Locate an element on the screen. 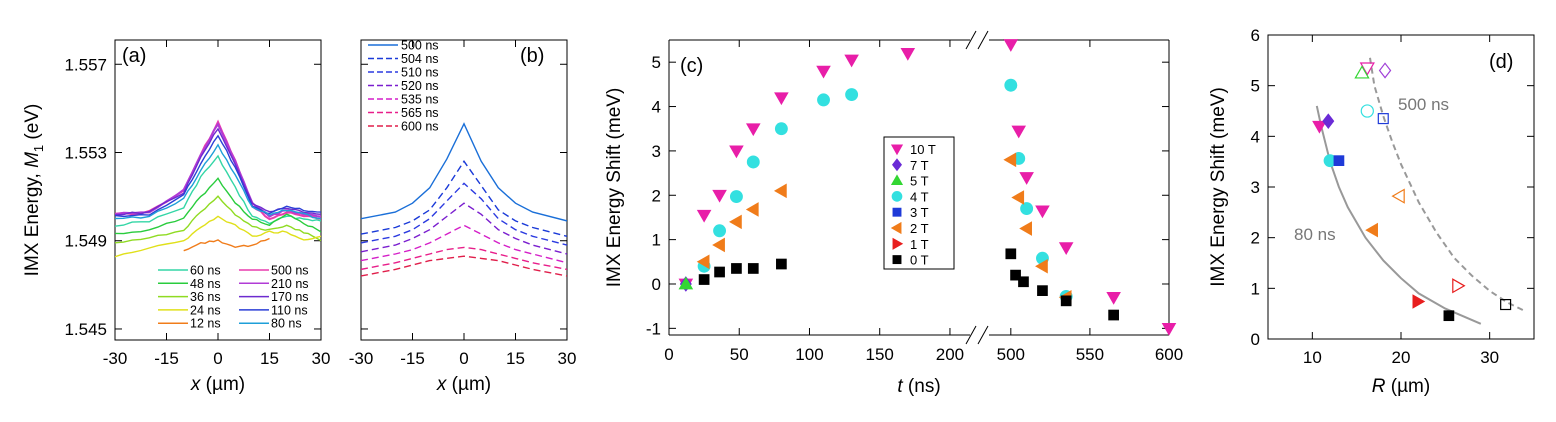 The image size is (1556, 422). series-line-520-ns is located at coordinates (464, 228).